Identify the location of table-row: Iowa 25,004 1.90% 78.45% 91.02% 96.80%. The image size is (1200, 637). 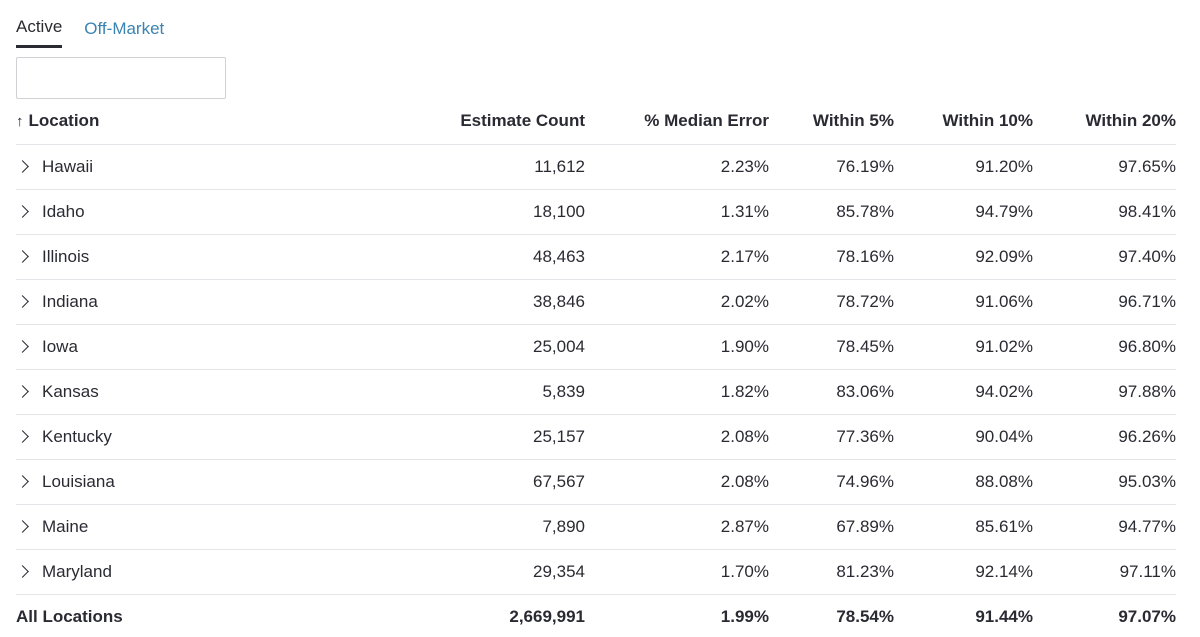
(596, 346).